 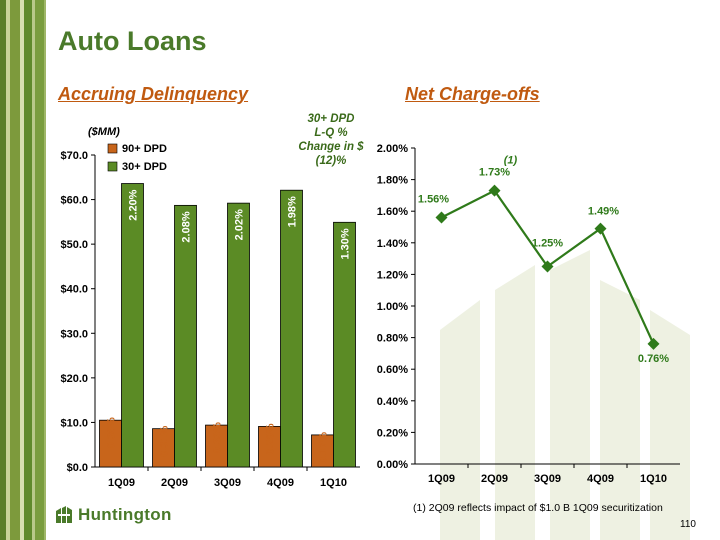 What do you see at coordinates (165, 440) in the screenshot?
I see `bar-data-label: 0.31%` at bounding box center [165, 440].